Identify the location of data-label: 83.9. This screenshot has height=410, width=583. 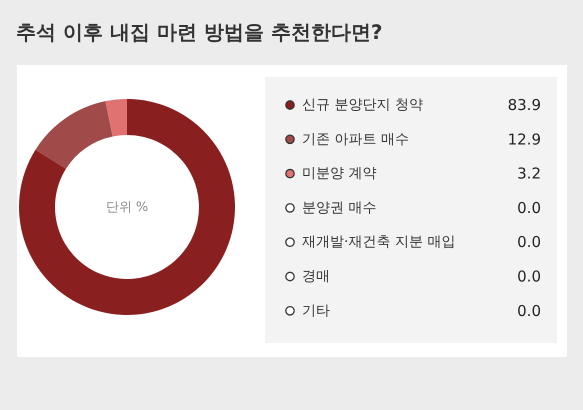
(524, 105).